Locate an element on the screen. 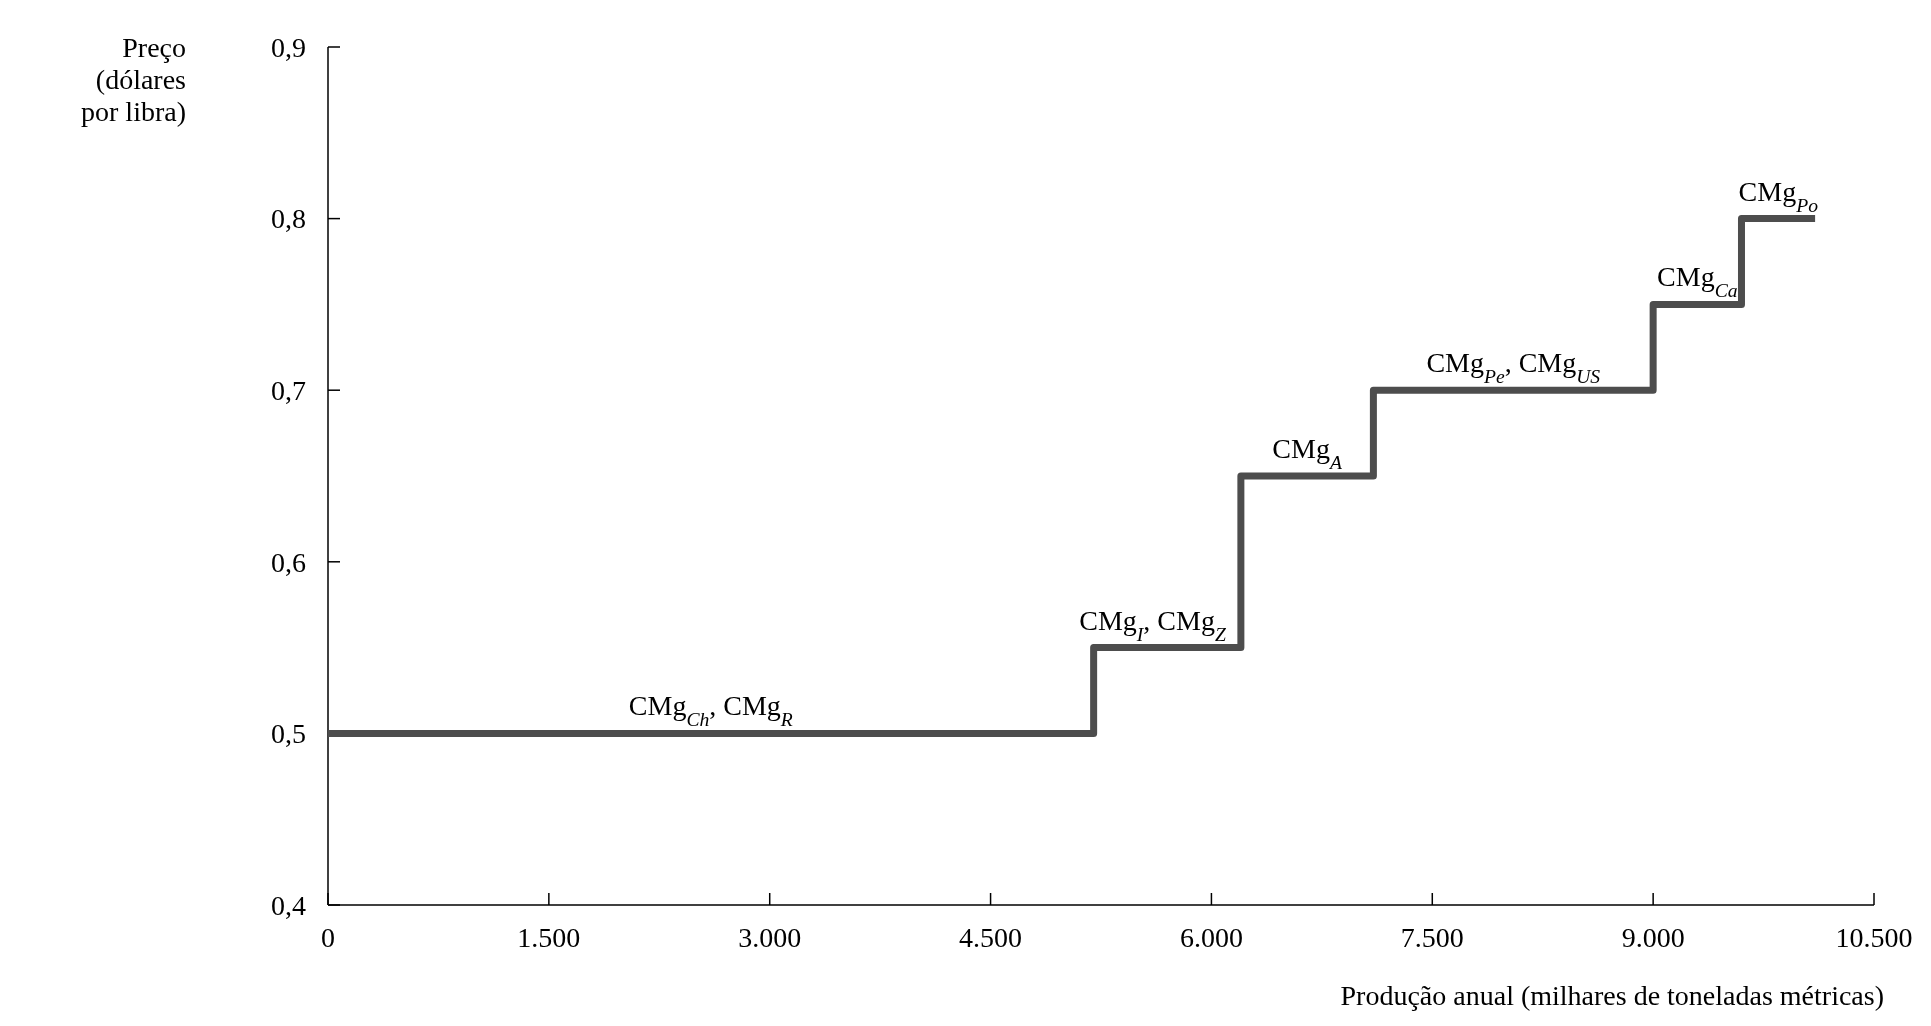 This screenshot has height=1026, width=1931. x-tick-label: 3.000 is located at coordinates (770, 937).